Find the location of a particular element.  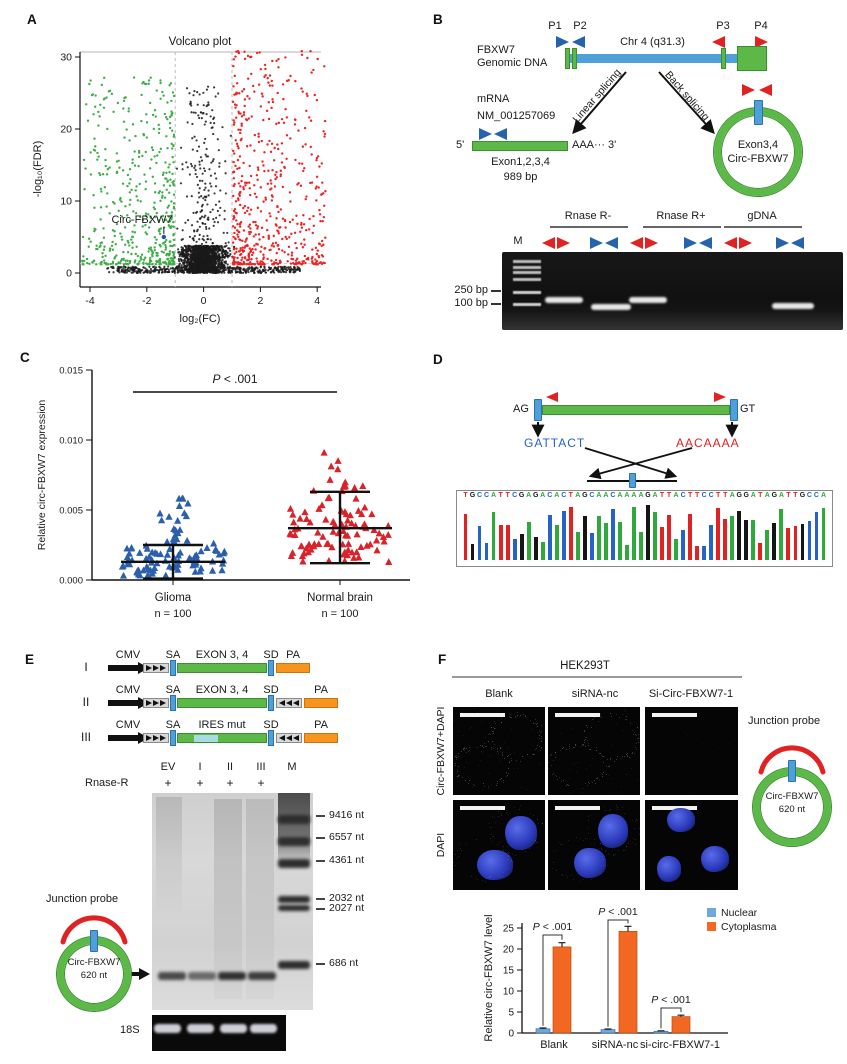

sd-label: SD is located at coordinates (271, 690).